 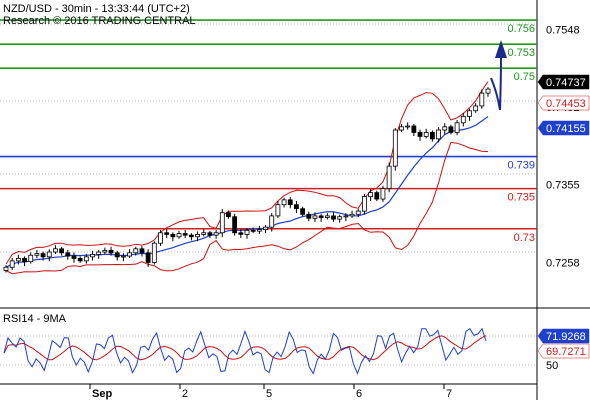 I want to click on price-tags: 0.74737 0.74453 0.74155 71.9268 69.7271, so click(x=563, y=216).